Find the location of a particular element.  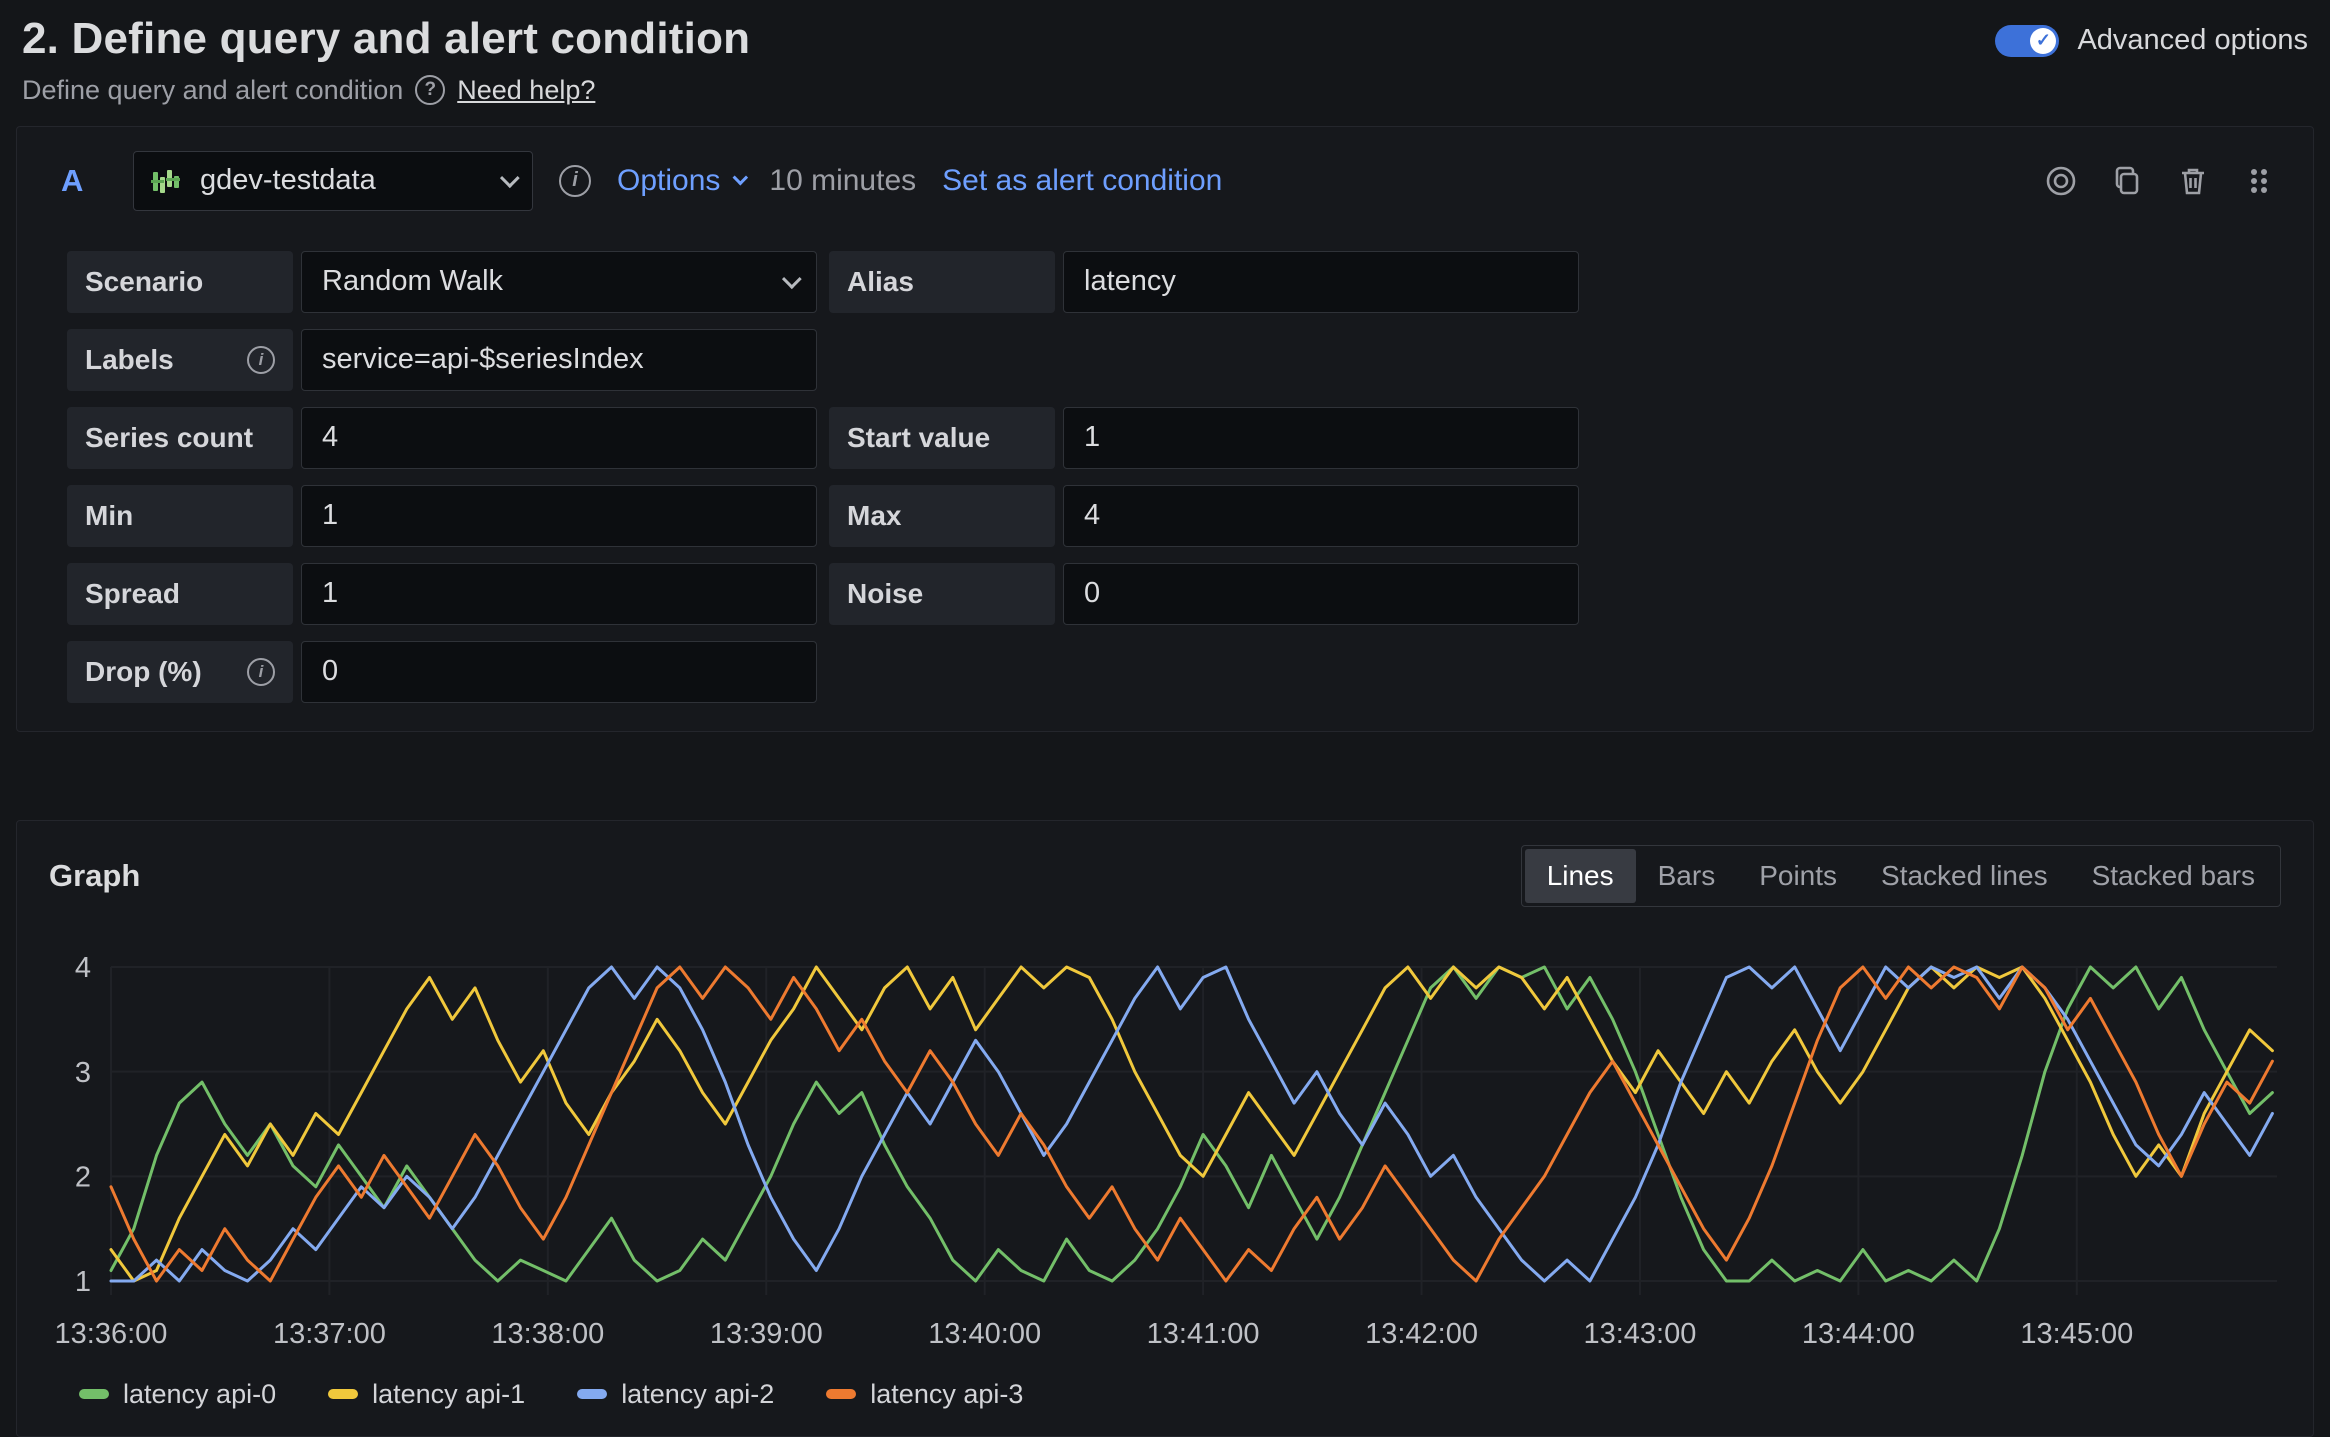

legend-item-latency-api-2: latency api-2 is located at coordinates (675, 1394).